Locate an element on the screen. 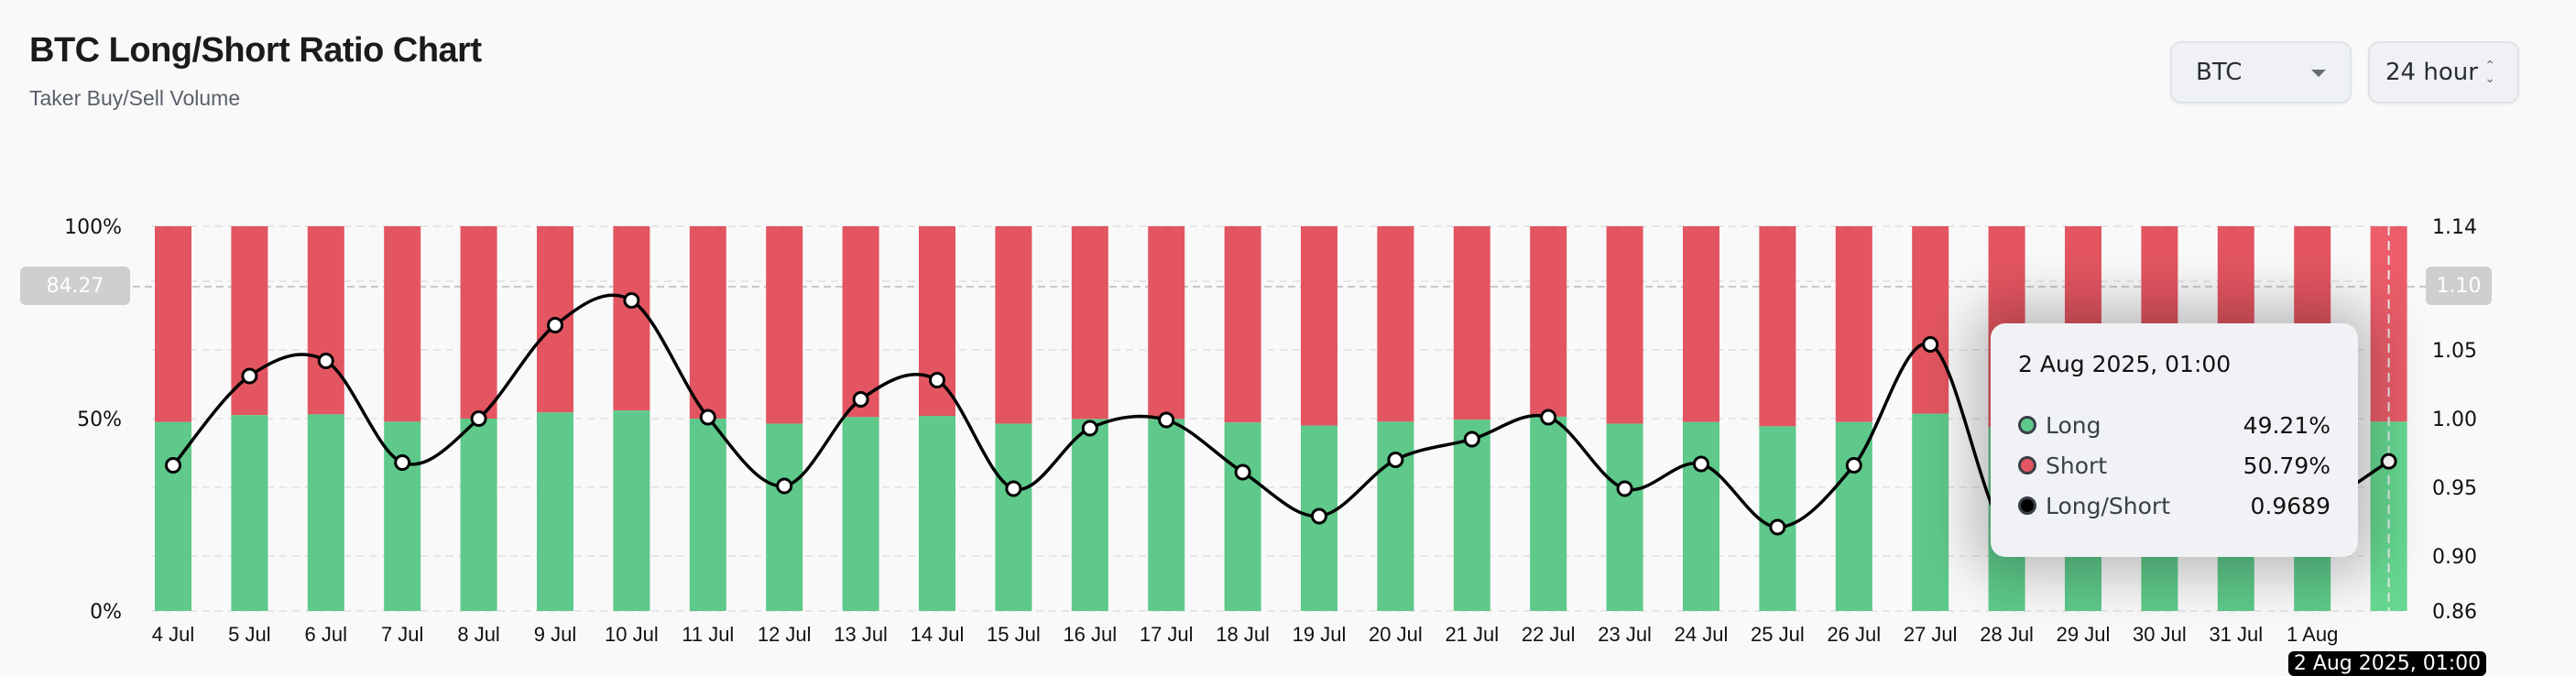 The width and height of the screenshot is (2576, 676). short-dot-icon is located at coordinates (2027, 465).